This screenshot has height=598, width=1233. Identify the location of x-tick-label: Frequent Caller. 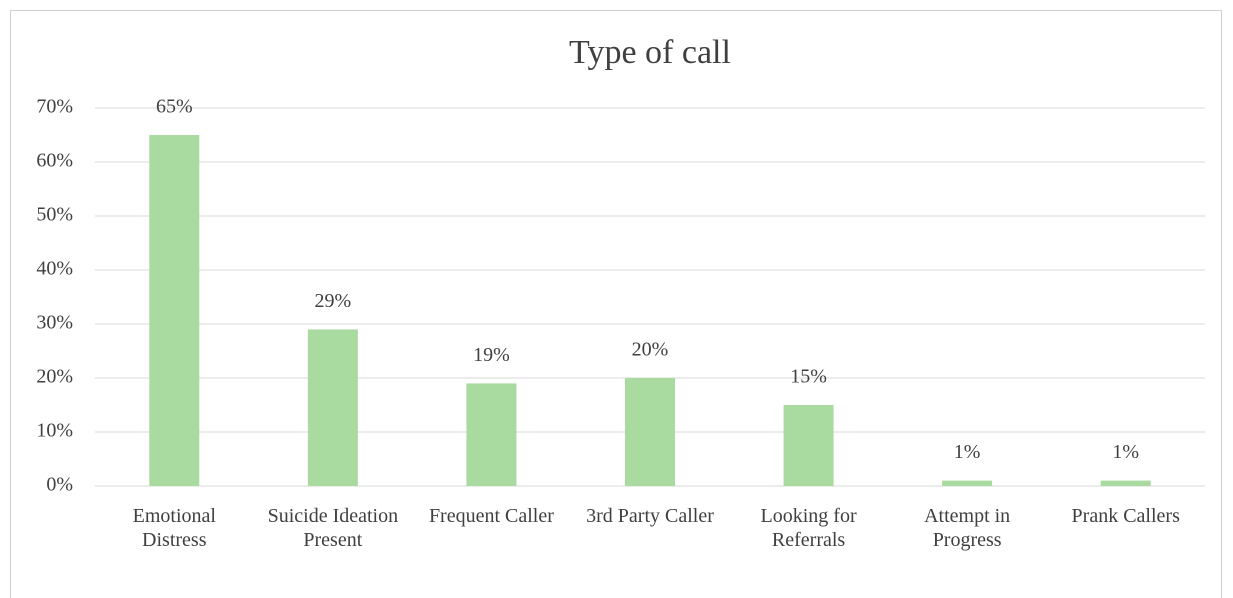
(491, 516).